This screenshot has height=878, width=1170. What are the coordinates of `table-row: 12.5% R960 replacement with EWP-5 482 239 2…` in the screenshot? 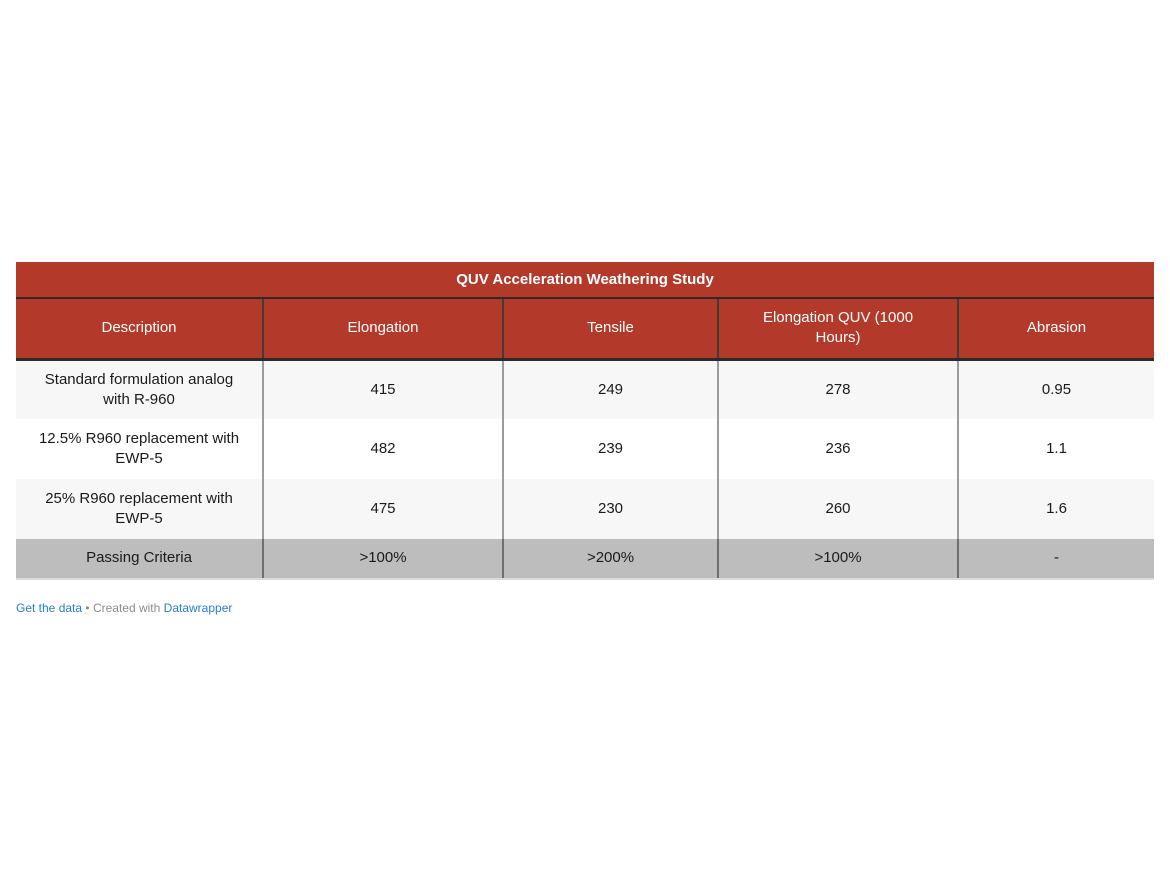 It's located at (585, 449).